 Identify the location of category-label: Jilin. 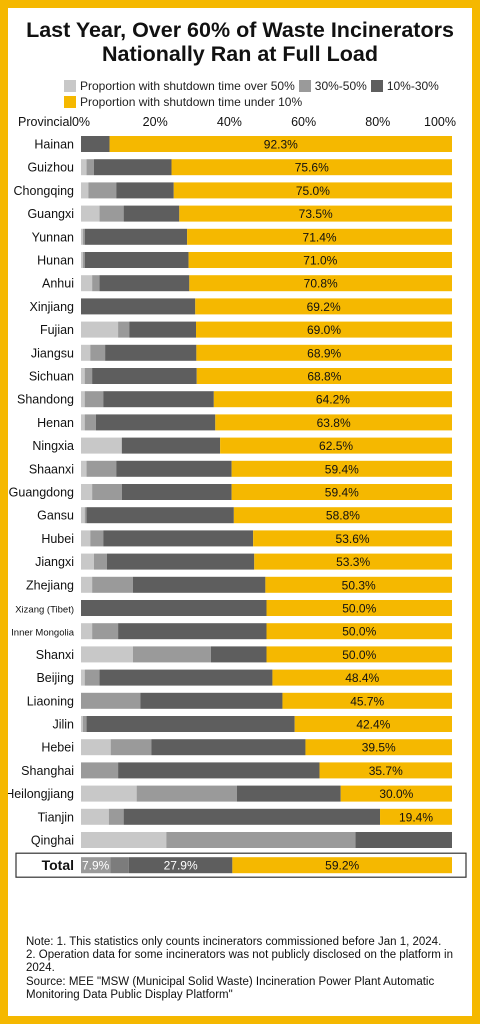
(63, 725).